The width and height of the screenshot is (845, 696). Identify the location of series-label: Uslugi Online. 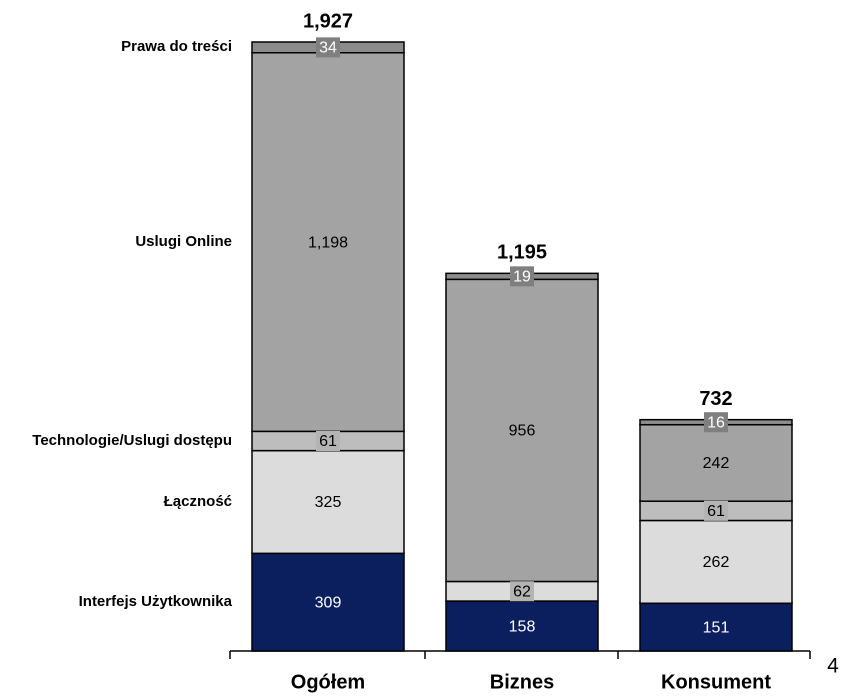
(183, 242).